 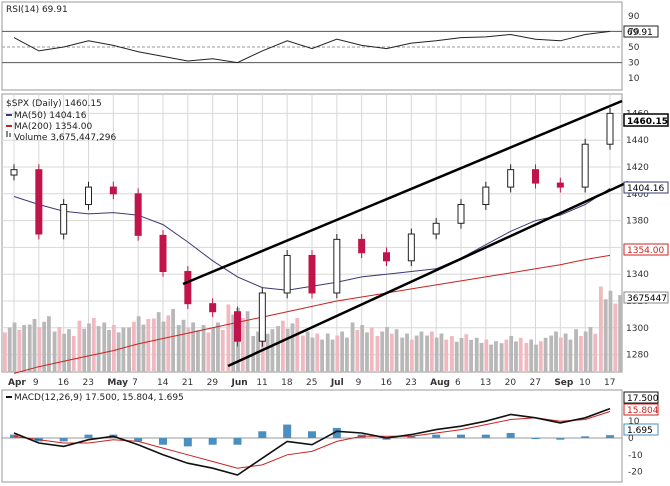 I want to click on volume-value-box: 3675447, so click(x=646, y=297).